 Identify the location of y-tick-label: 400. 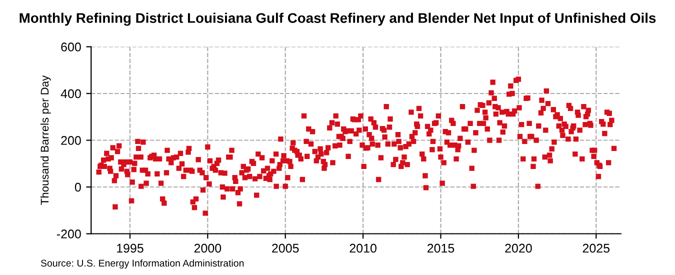
(70, 93).